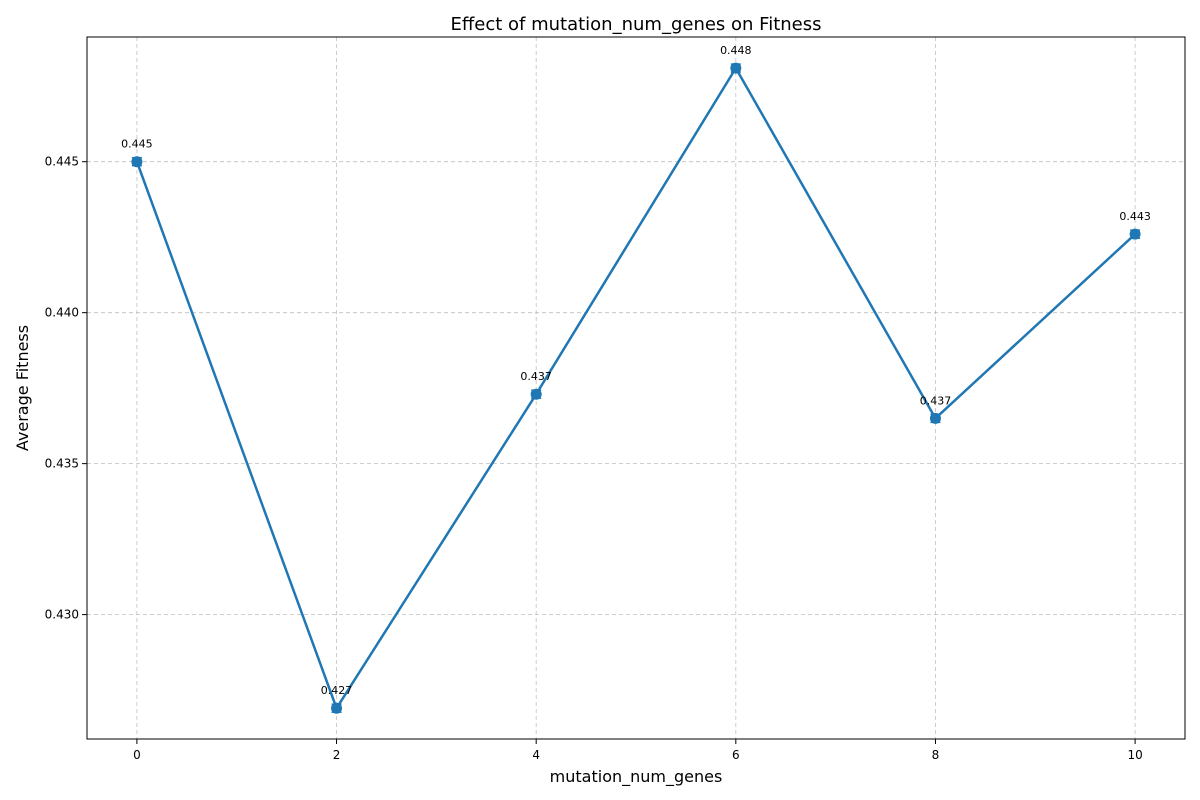 The image size is (1200, 800). I want to click on x-tick-label: 2, so click(337, 755).